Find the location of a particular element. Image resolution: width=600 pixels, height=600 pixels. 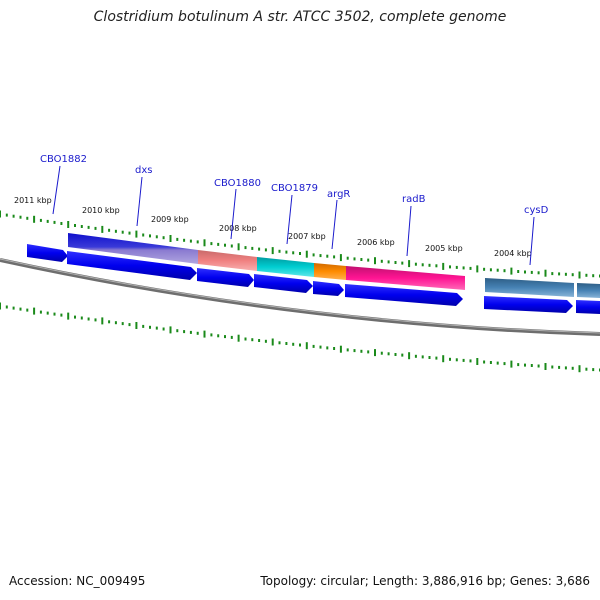

cds-track is located at coordinates (313, 279).